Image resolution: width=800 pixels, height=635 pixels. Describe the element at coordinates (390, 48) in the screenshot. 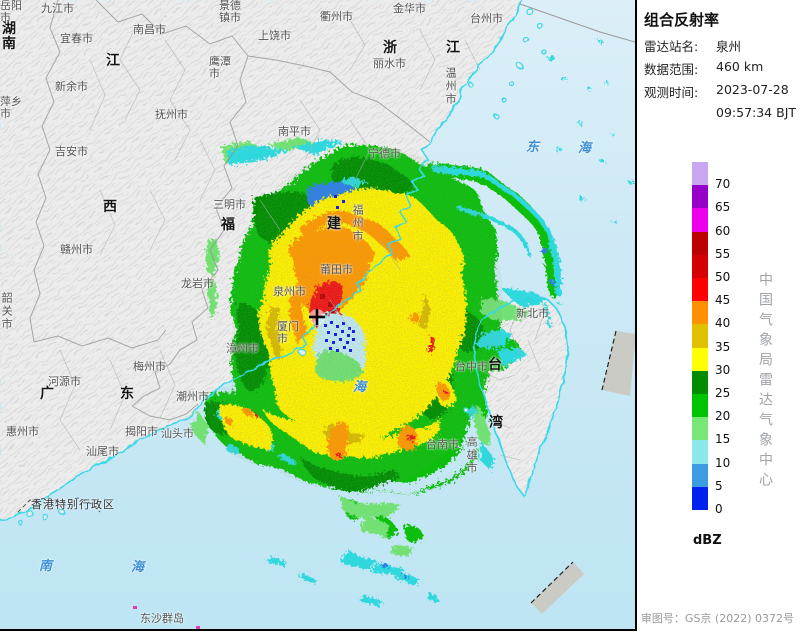

I see `map-label-province: 浙` at that location.